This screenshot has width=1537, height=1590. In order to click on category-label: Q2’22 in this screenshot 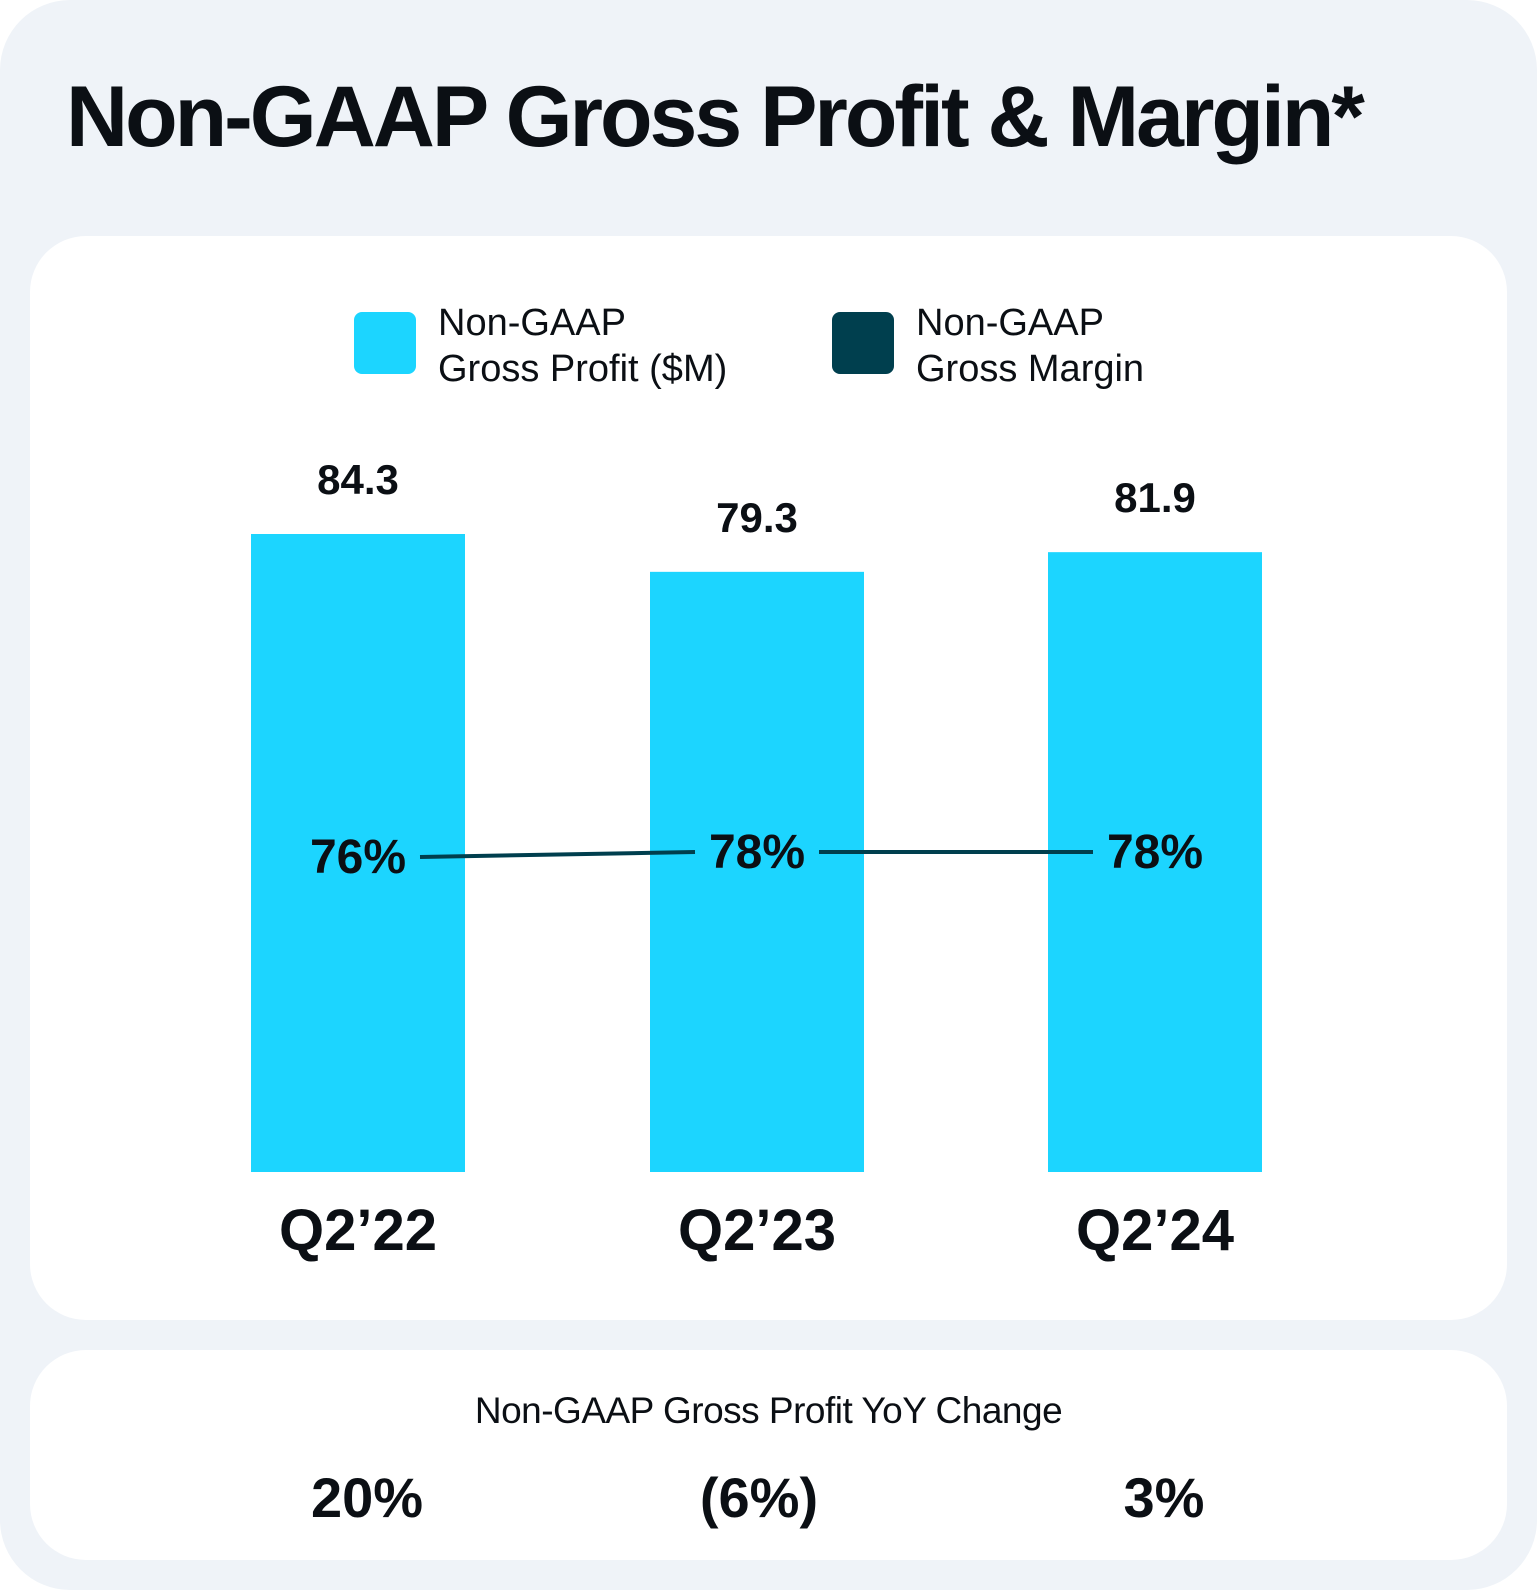, I will do `click(358, 1230)`.